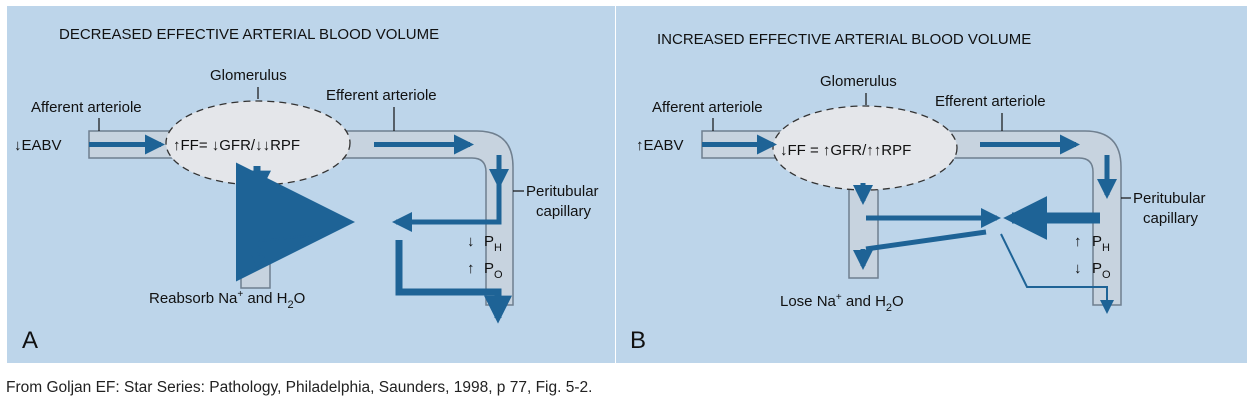  I want to click on panel-b-ph: PH, so click(1101, 243).